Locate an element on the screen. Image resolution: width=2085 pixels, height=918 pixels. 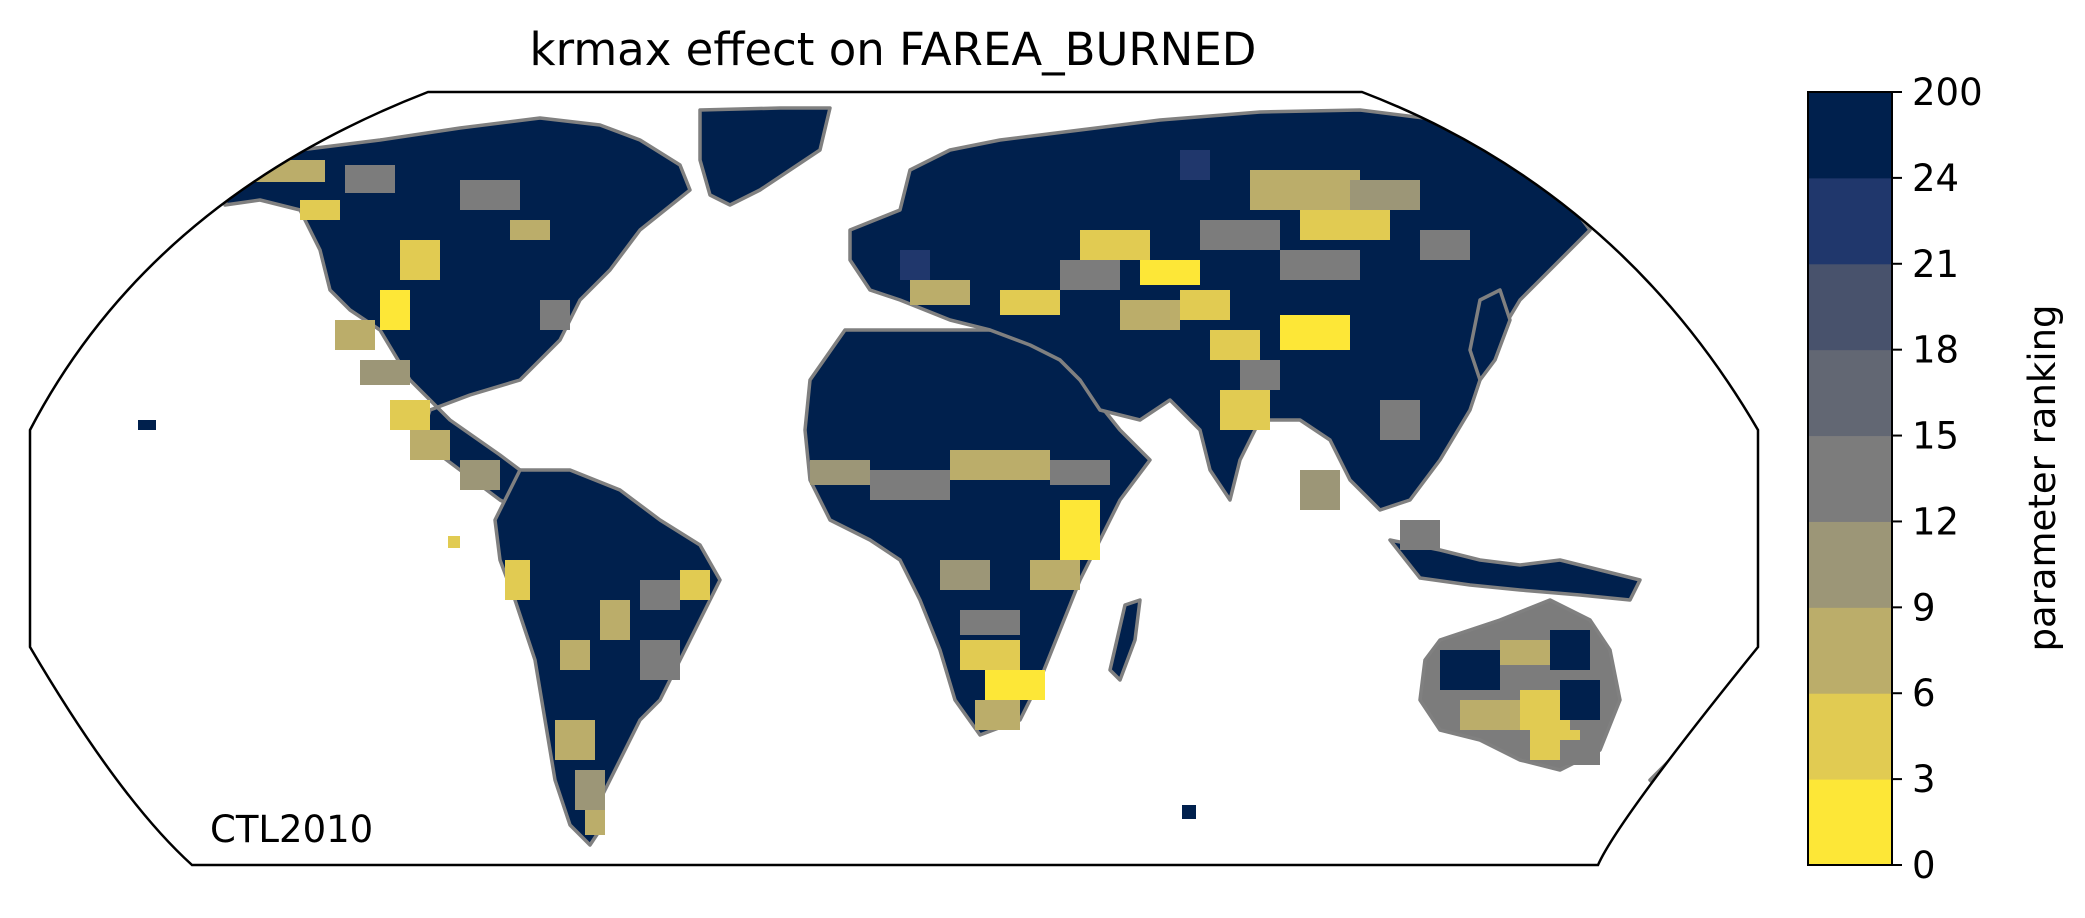
colorbar-tick-label: 15 is located at coordinates (1935, 436).